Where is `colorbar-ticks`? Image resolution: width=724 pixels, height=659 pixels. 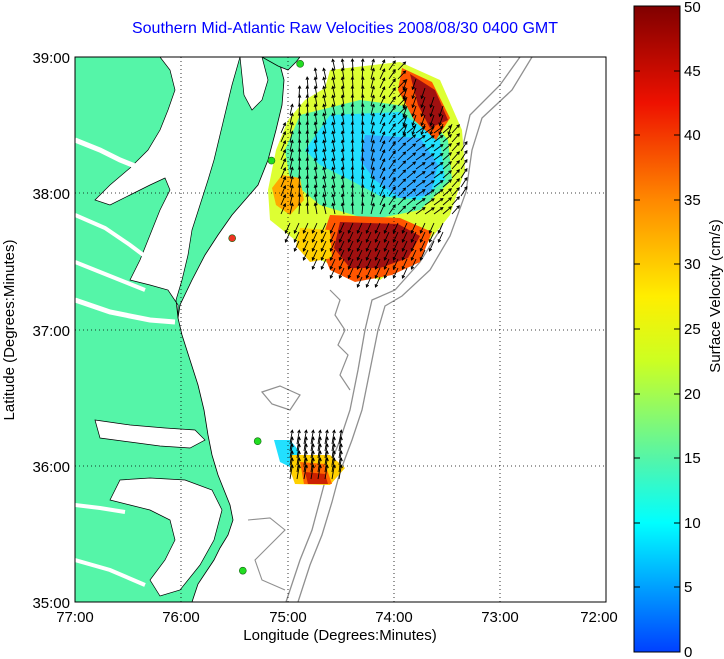 colorbar-ticks is located at coordinates (657, 329).